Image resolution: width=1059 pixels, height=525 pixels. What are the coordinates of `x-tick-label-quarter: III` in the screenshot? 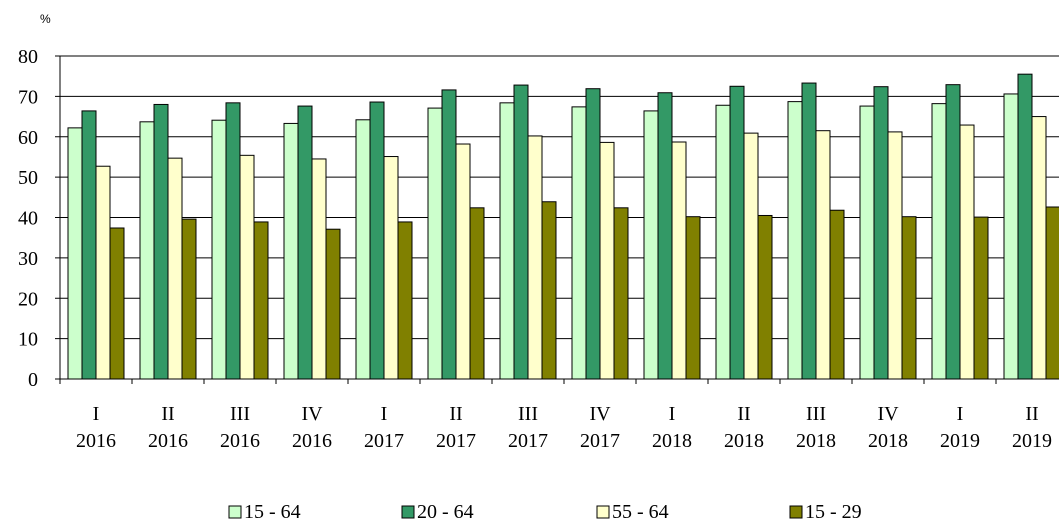 It's located at (528, 414).